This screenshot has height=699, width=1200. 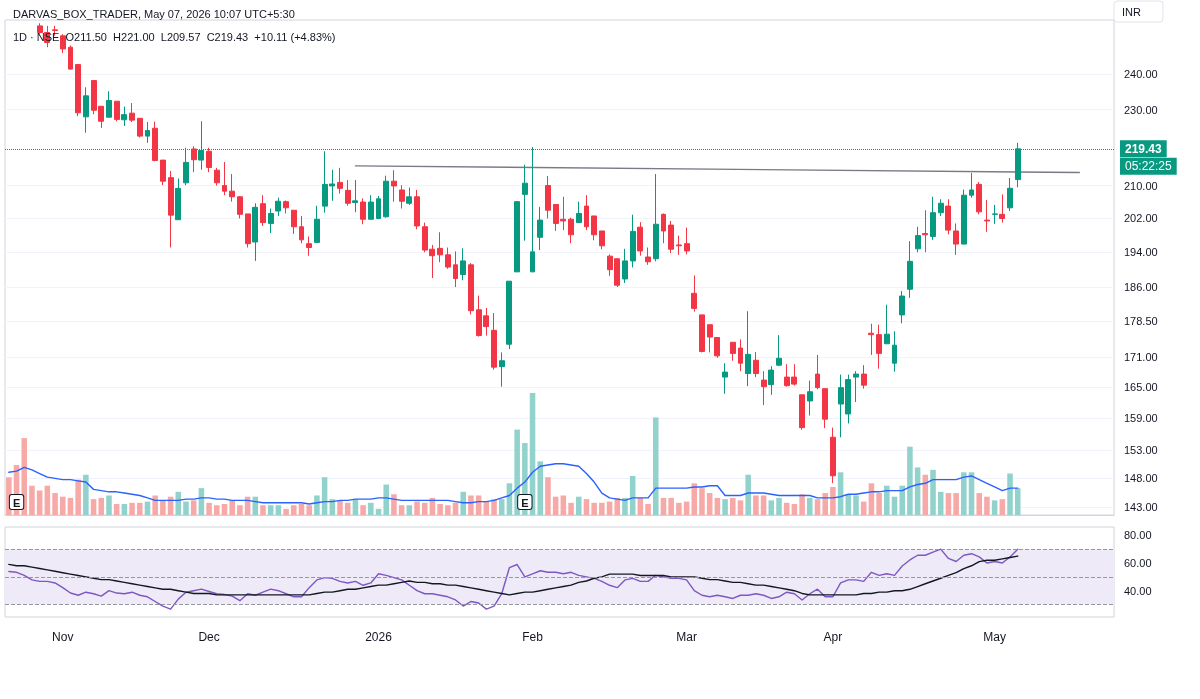 What do you see at coordinates (1131, 11) in the screenshot?
I see `y-axis-title: INR` at bounding box center [1131, 11].